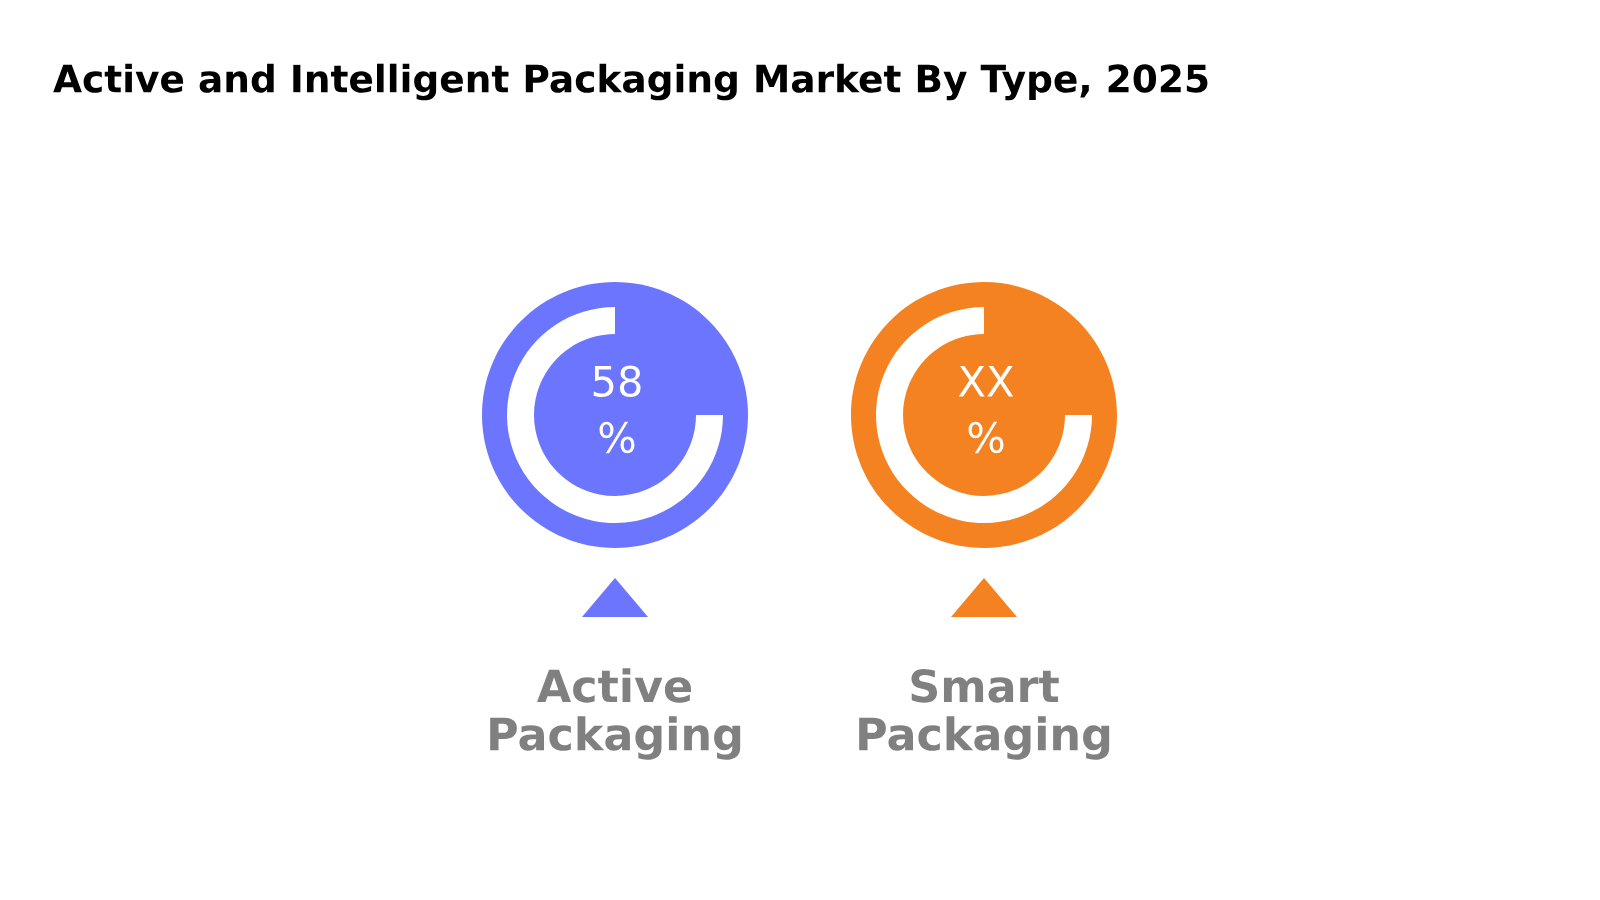 The height and width of the screenshot is (900, 1600). Describe the element at coordinates (617, 409) in the screenshot. I see `data-label: 58 %` at that location.